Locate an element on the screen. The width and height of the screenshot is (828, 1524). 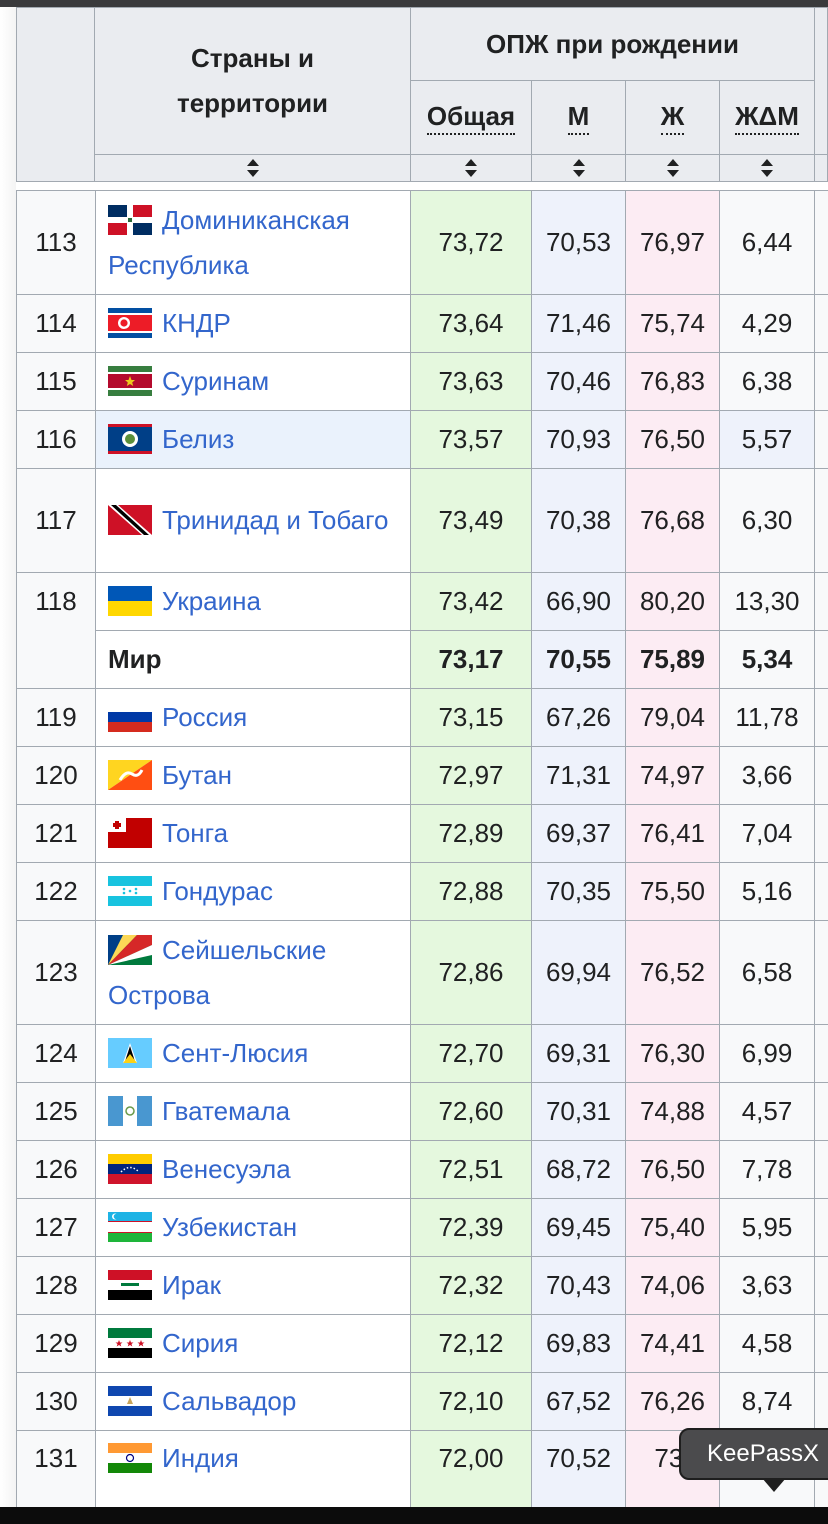
country-link: Индия is located at coordinates (200, 1458).